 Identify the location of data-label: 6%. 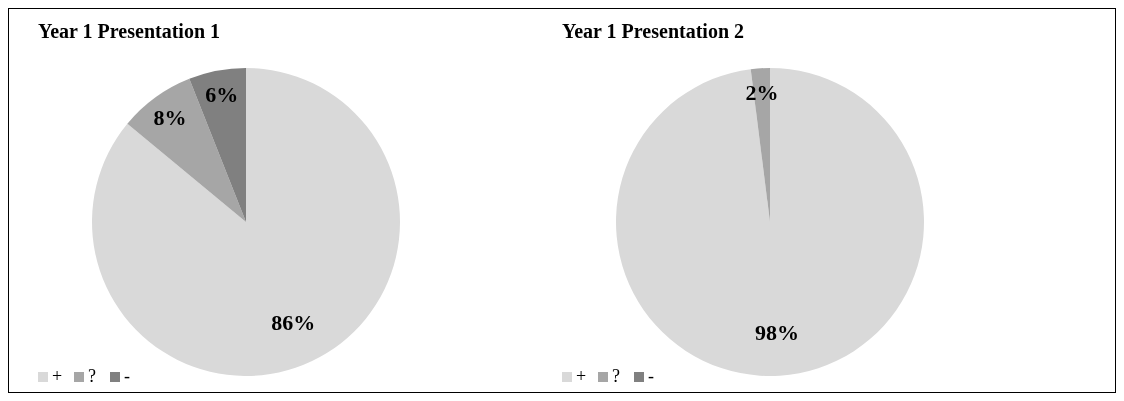
(222, 95).